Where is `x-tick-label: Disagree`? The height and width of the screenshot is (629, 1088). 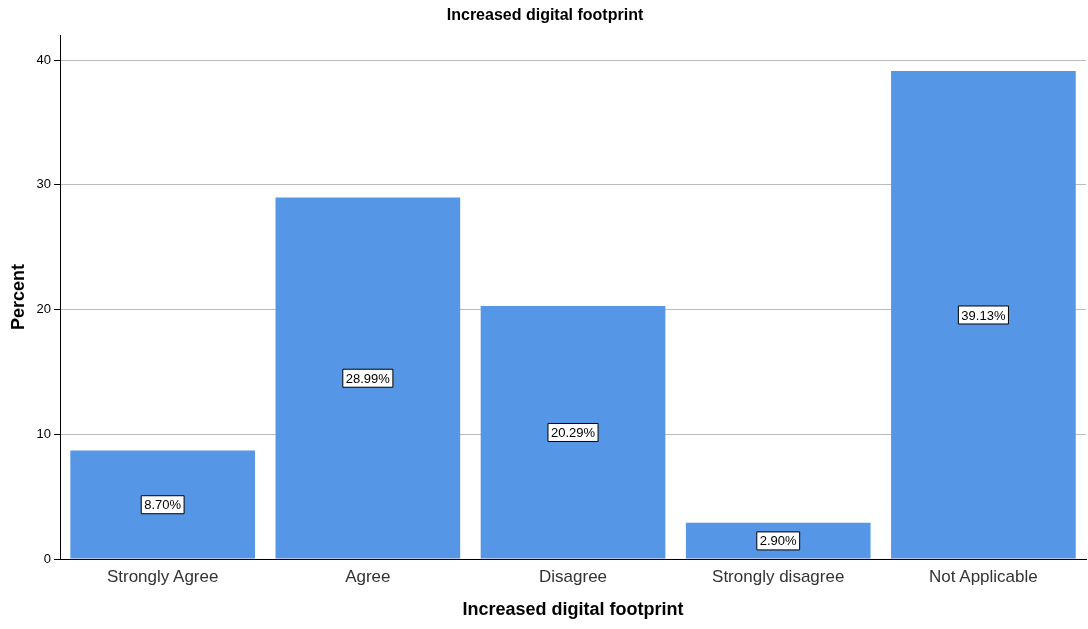 x-tick-label: Disagree is located at coordinates (573, 576).